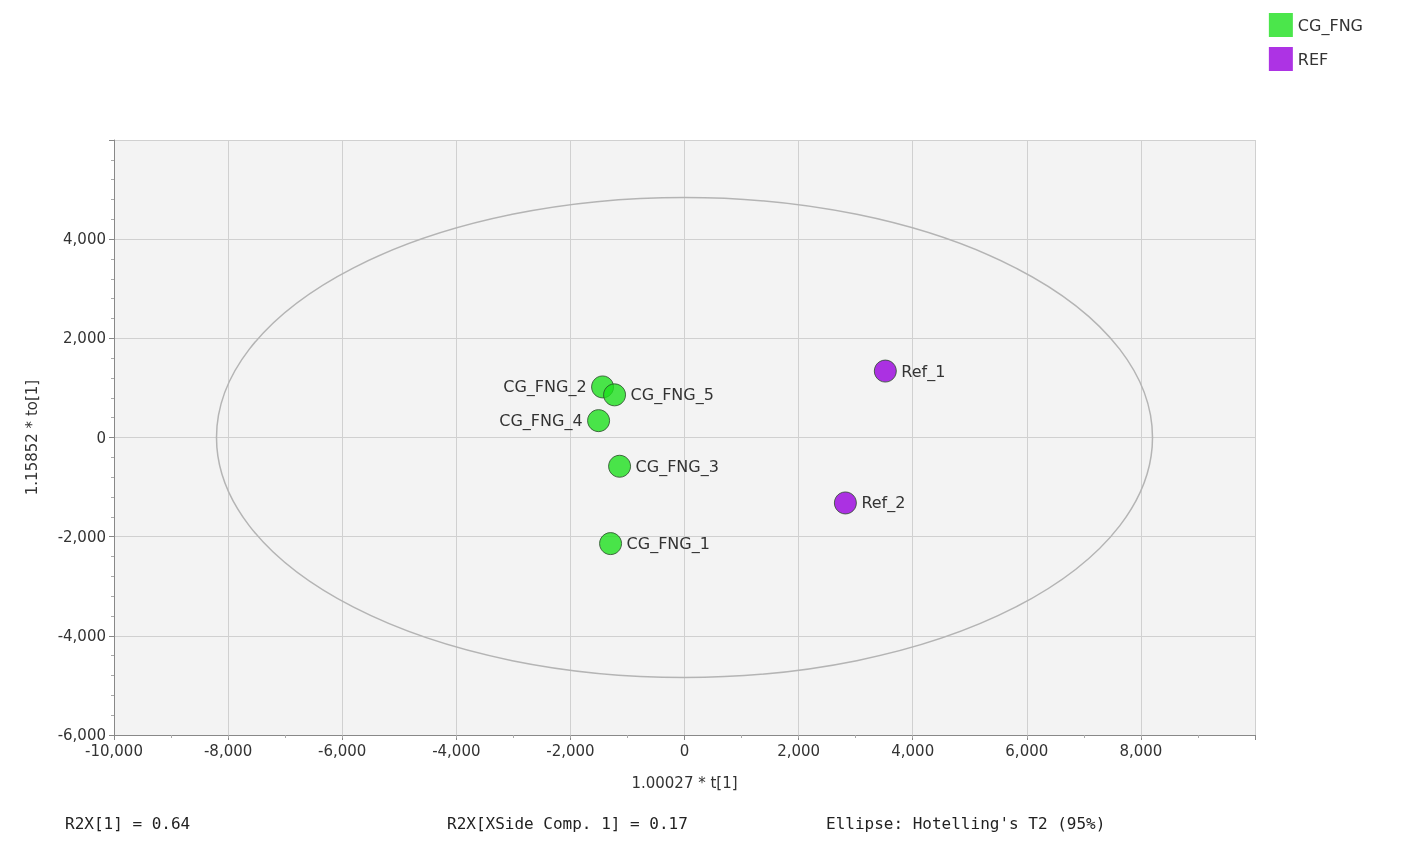  I want to click on y-tick-label: 0, so click(101, 437).